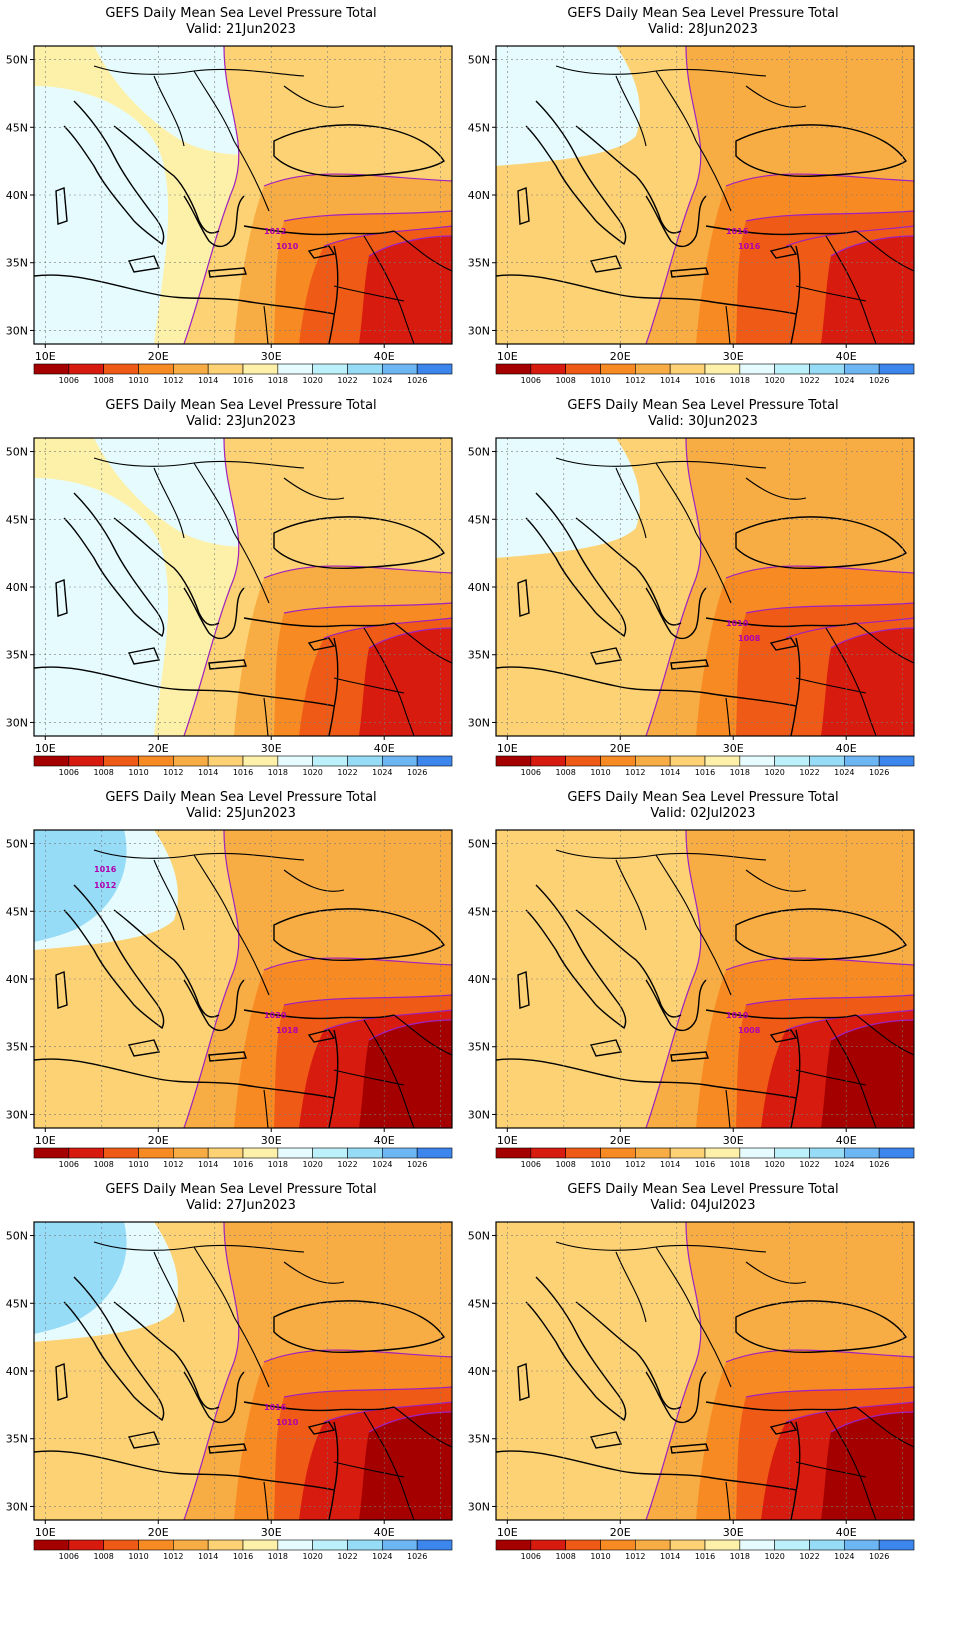 The image size is (964, 1640). I want to click on colorbar-label: 1006, so click(531, 1556).